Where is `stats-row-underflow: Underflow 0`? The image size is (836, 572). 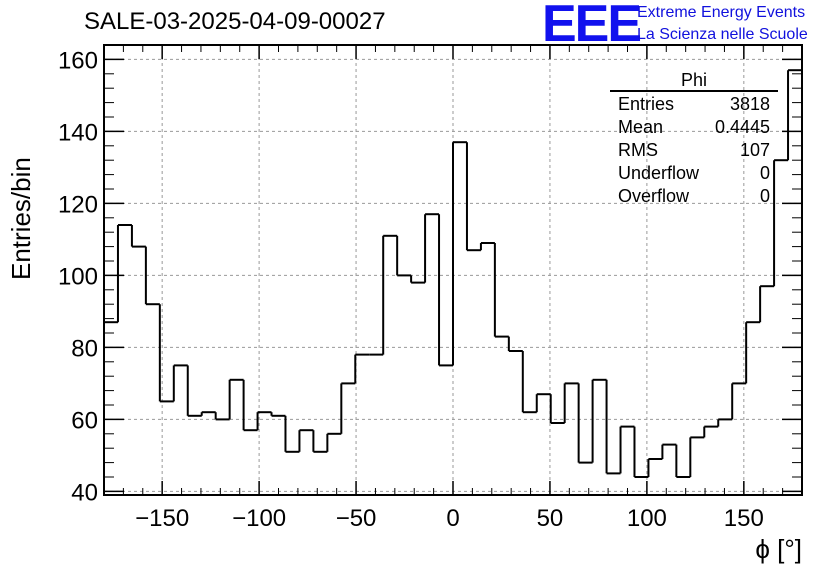 stats-row-underflow: Underflow 0 is located at coordinates (694, 173).